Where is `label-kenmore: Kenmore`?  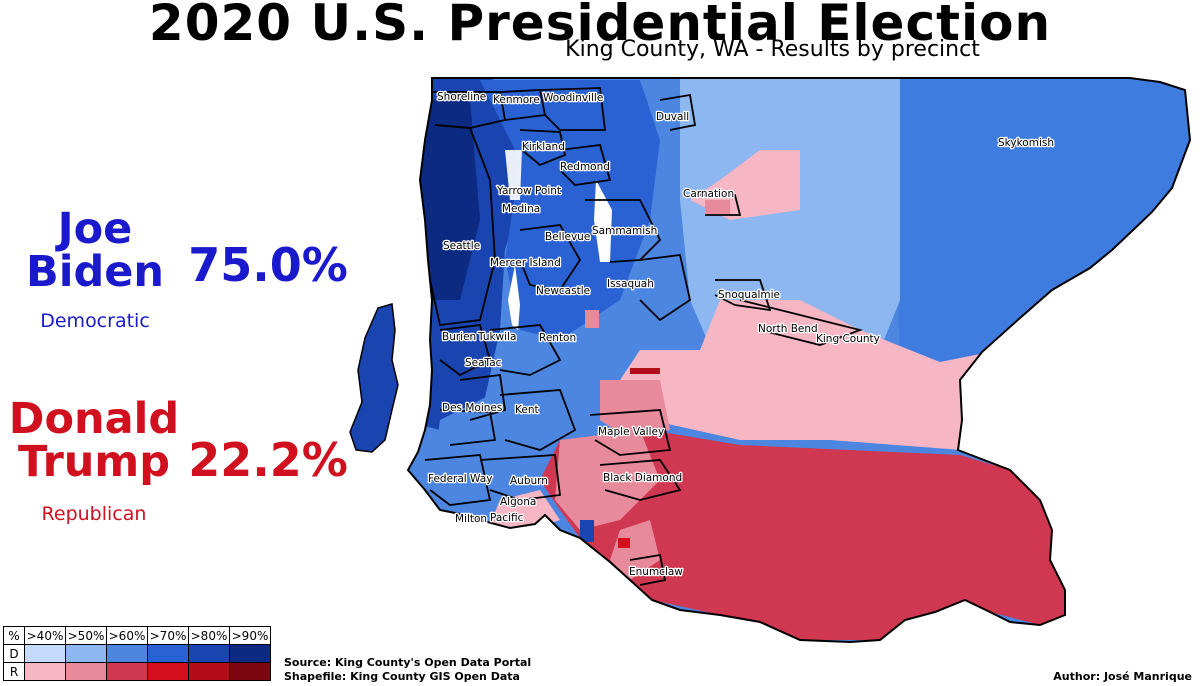 label-kenmore: Kenmore is located at coordinates (516, 100).